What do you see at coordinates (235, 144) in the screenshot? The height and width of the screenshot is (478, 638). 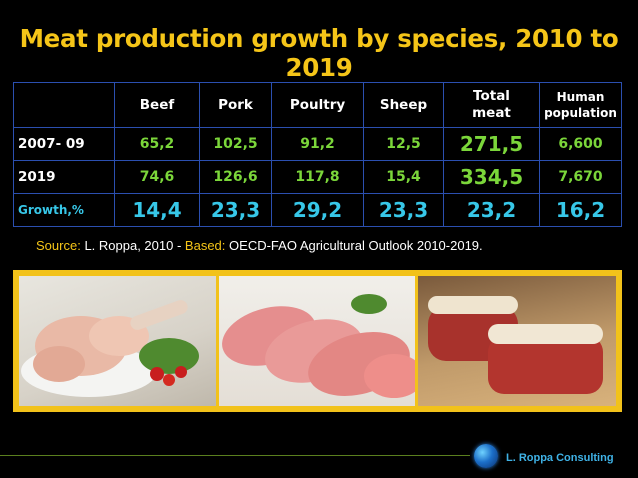 I see `cell-pork: 102,5` at bounding box center [235, 144].